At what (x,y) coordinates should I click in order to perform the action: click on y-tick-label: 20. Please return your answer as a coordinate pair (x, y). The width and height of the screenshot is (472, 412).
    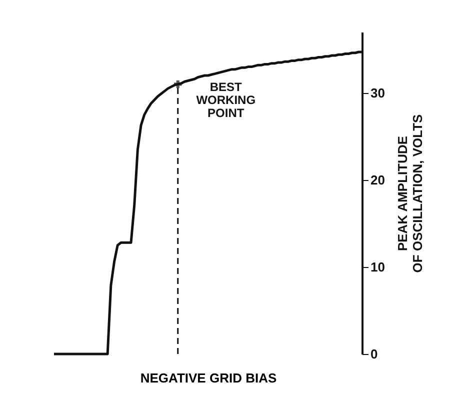
    Looking at the image, I should click on (377, 180).